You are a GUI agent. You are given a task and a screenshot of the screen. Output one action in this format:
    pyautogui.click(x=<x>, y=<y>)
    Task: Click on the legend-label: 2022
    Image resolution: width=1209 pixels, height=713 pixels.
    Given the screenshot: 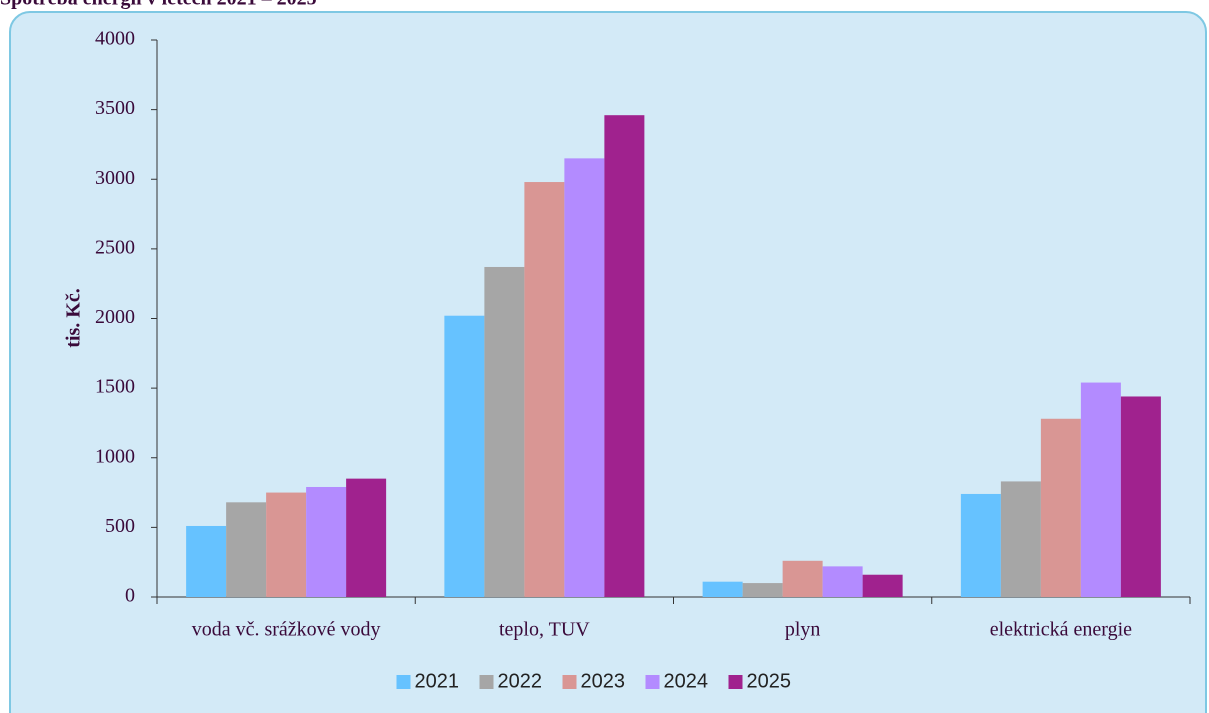 What is the action you would take?
    pyautogui.click(x=520, y=681)
    